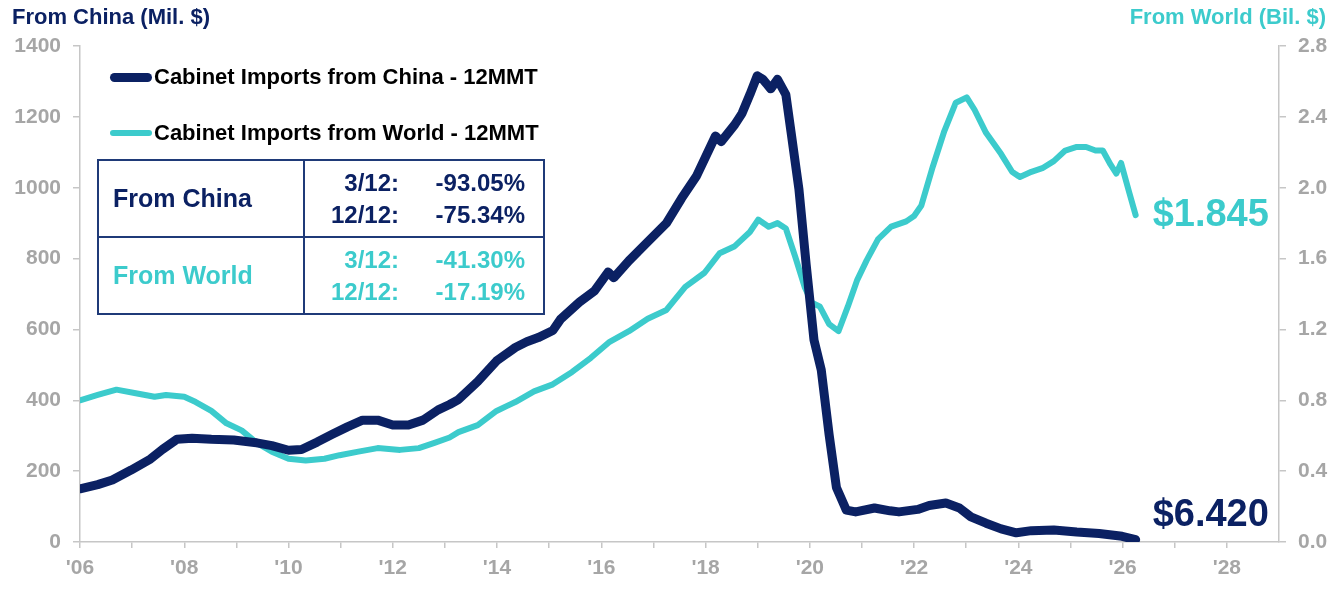 This screenshot has height=592, width=1339. What do you see at coordinates (37, 44) in the screenshot?
I see `y-tick-label: 1400` at bounding box center [37, 44].